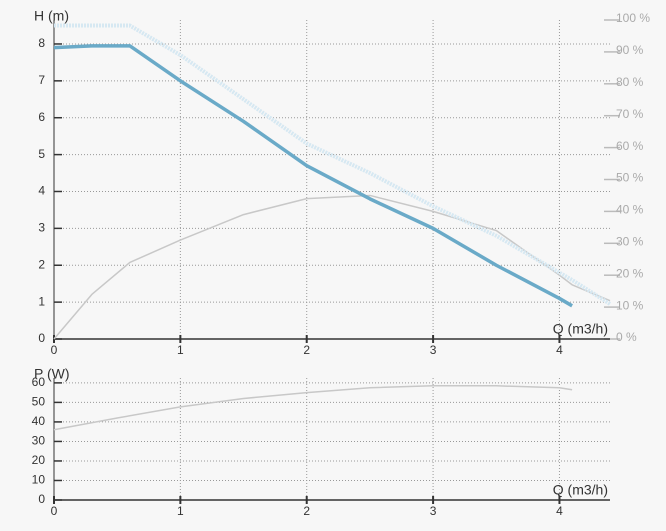  Describe the element at coordinates (626, 337) in the screenshot. I see `y2-tick-label: 0 %` at that location.